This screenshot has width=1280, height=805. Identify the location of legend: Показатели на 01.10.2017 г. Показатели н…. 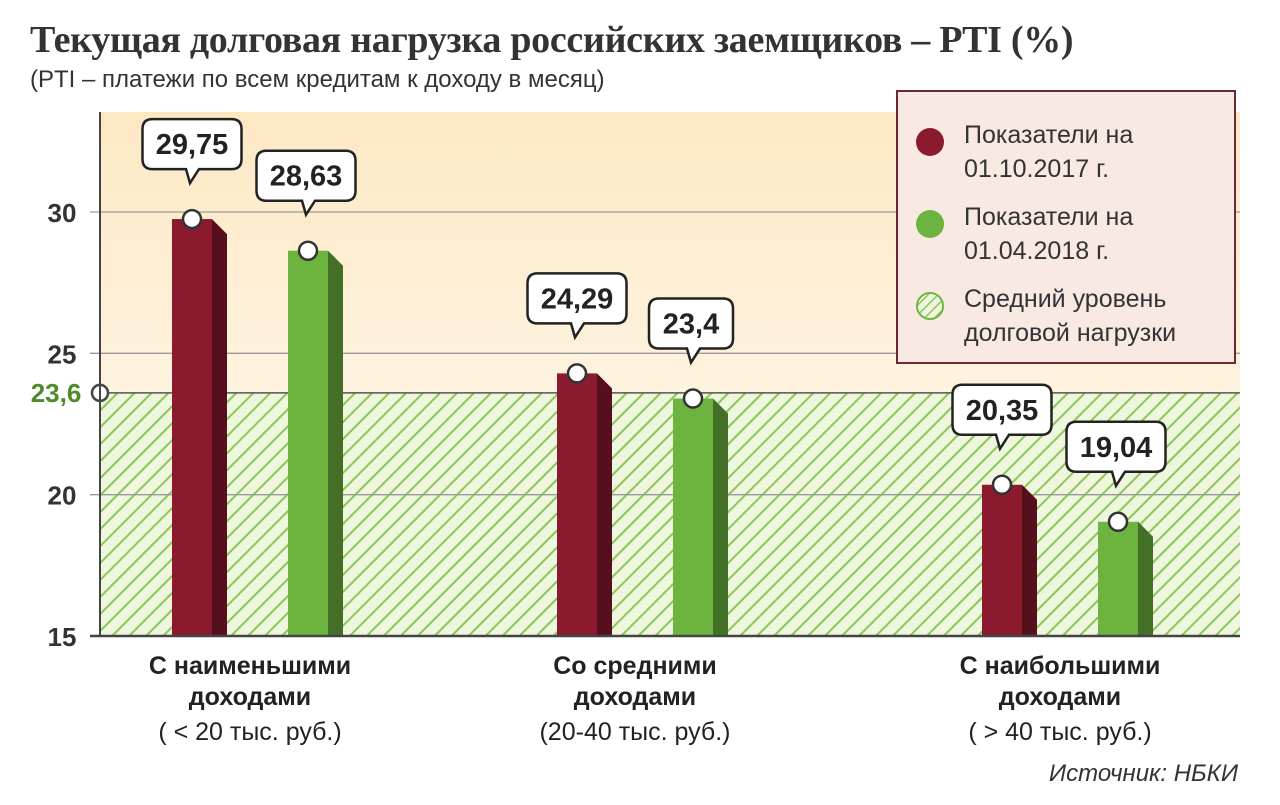
(1066, 227).